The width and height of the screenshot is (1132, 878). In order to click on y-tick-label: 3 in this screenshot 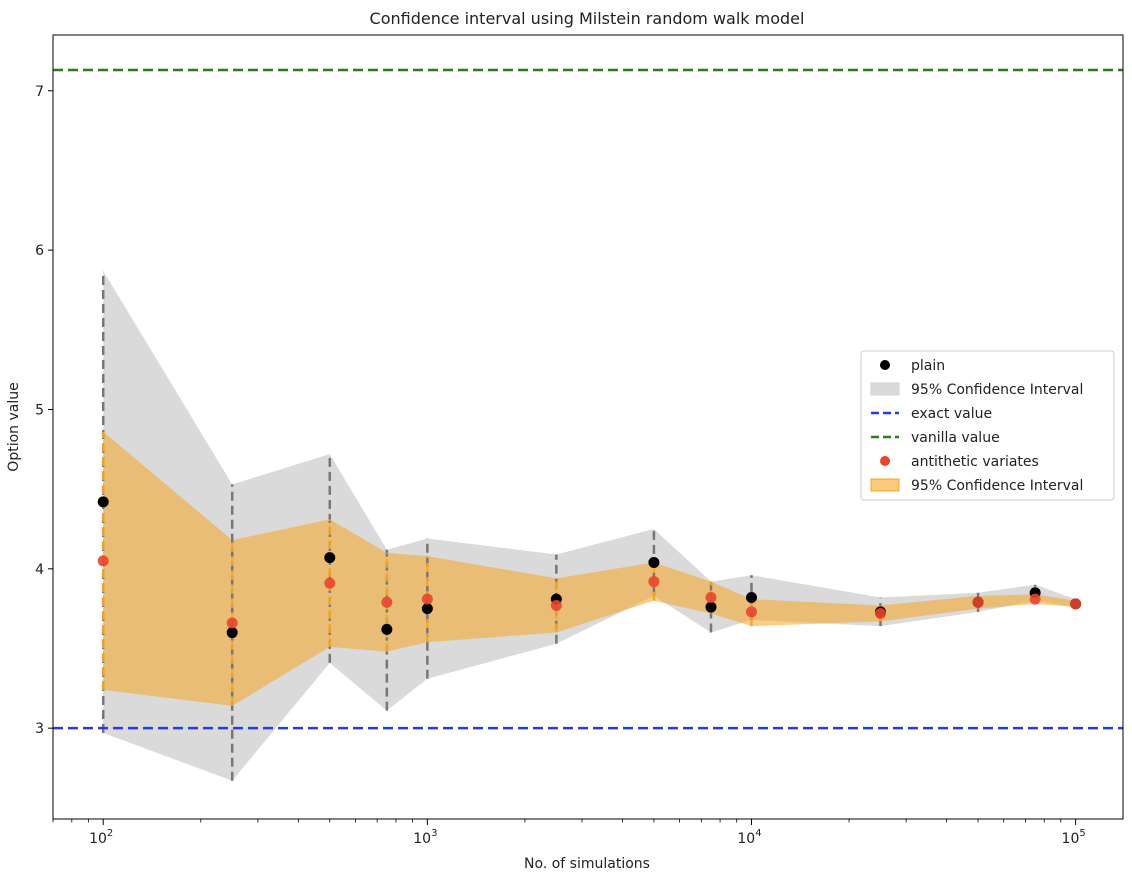, I will do `click(39, 729)`.